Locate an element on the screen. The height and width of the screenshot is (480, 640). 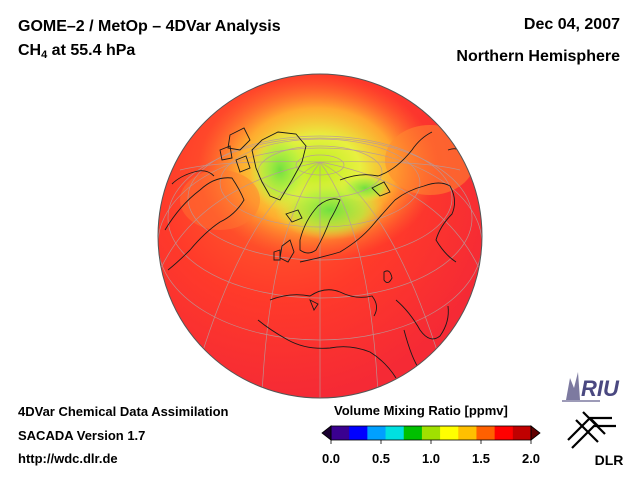
pressure-level: at 55.4 hPa is located at coordinates (91, 50).